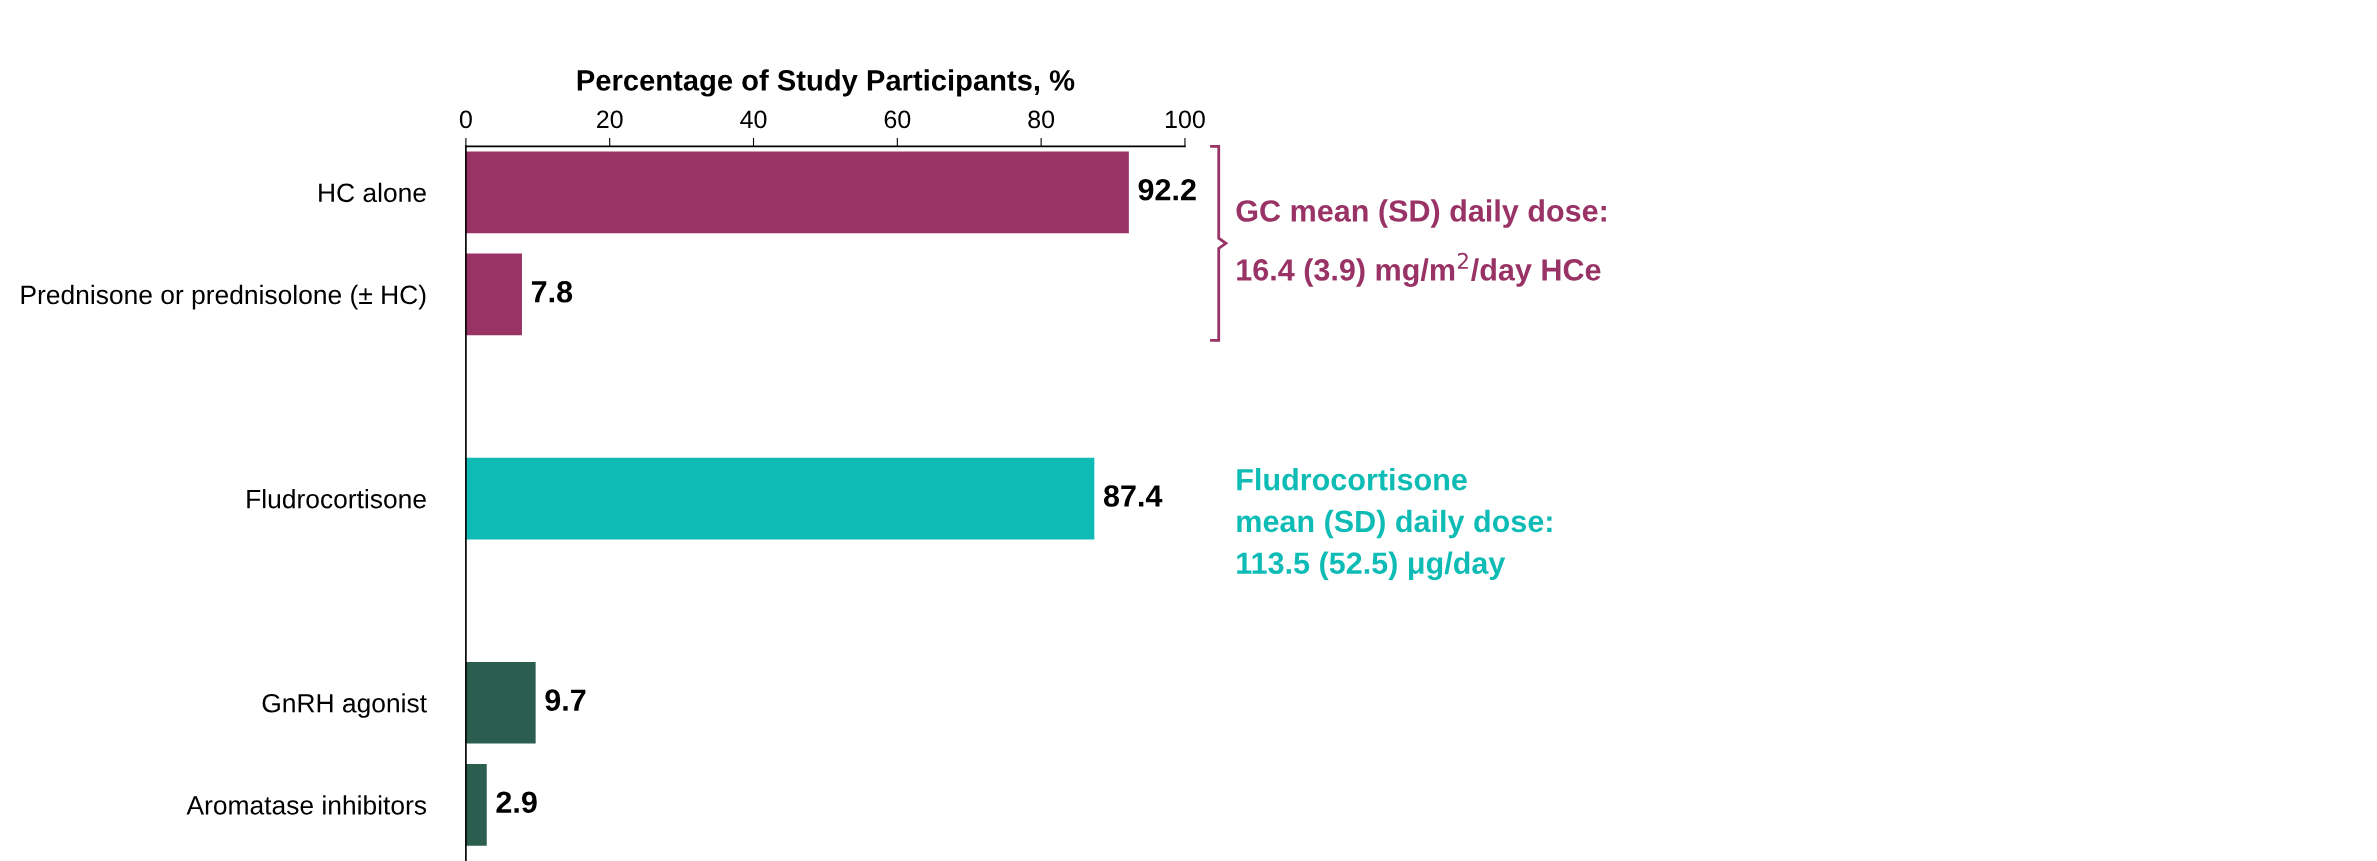  Describe the element at coordinates (1041, 119) in the screenshot. I see `x-tick-label: 80` at that location.